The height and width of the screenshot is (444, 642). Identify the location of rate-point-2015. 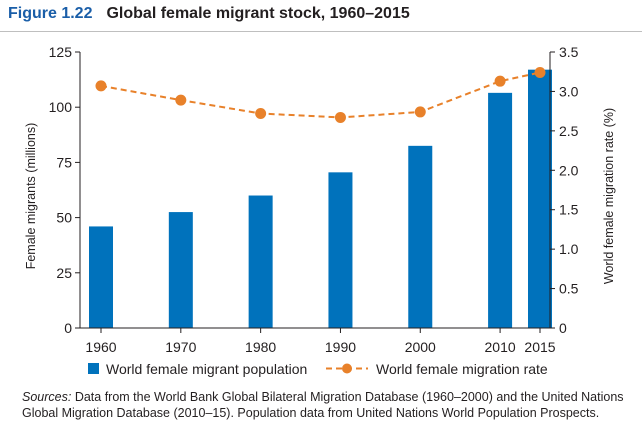
(540, 73).